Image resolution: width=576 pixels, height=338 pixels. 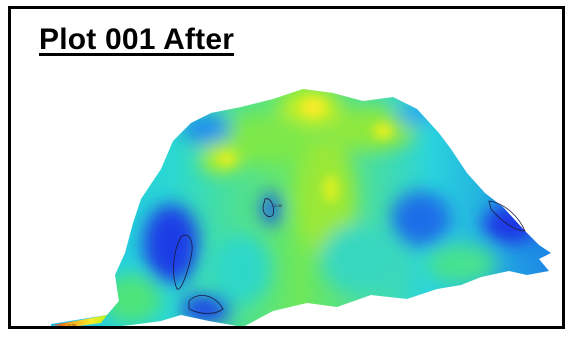 I want to click on hot-tip, so click(x=80, y=320).